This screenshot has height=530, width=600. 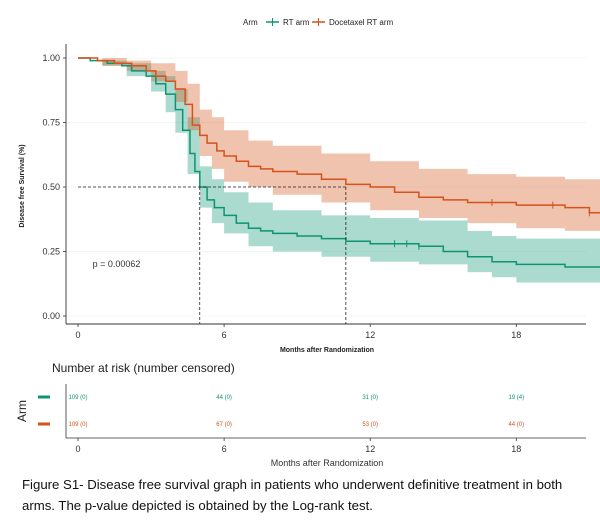 What do you see at coordinates (44, 410) in the screenshot?
I see `risk-legend-keys` at bounding box center [44, 410].